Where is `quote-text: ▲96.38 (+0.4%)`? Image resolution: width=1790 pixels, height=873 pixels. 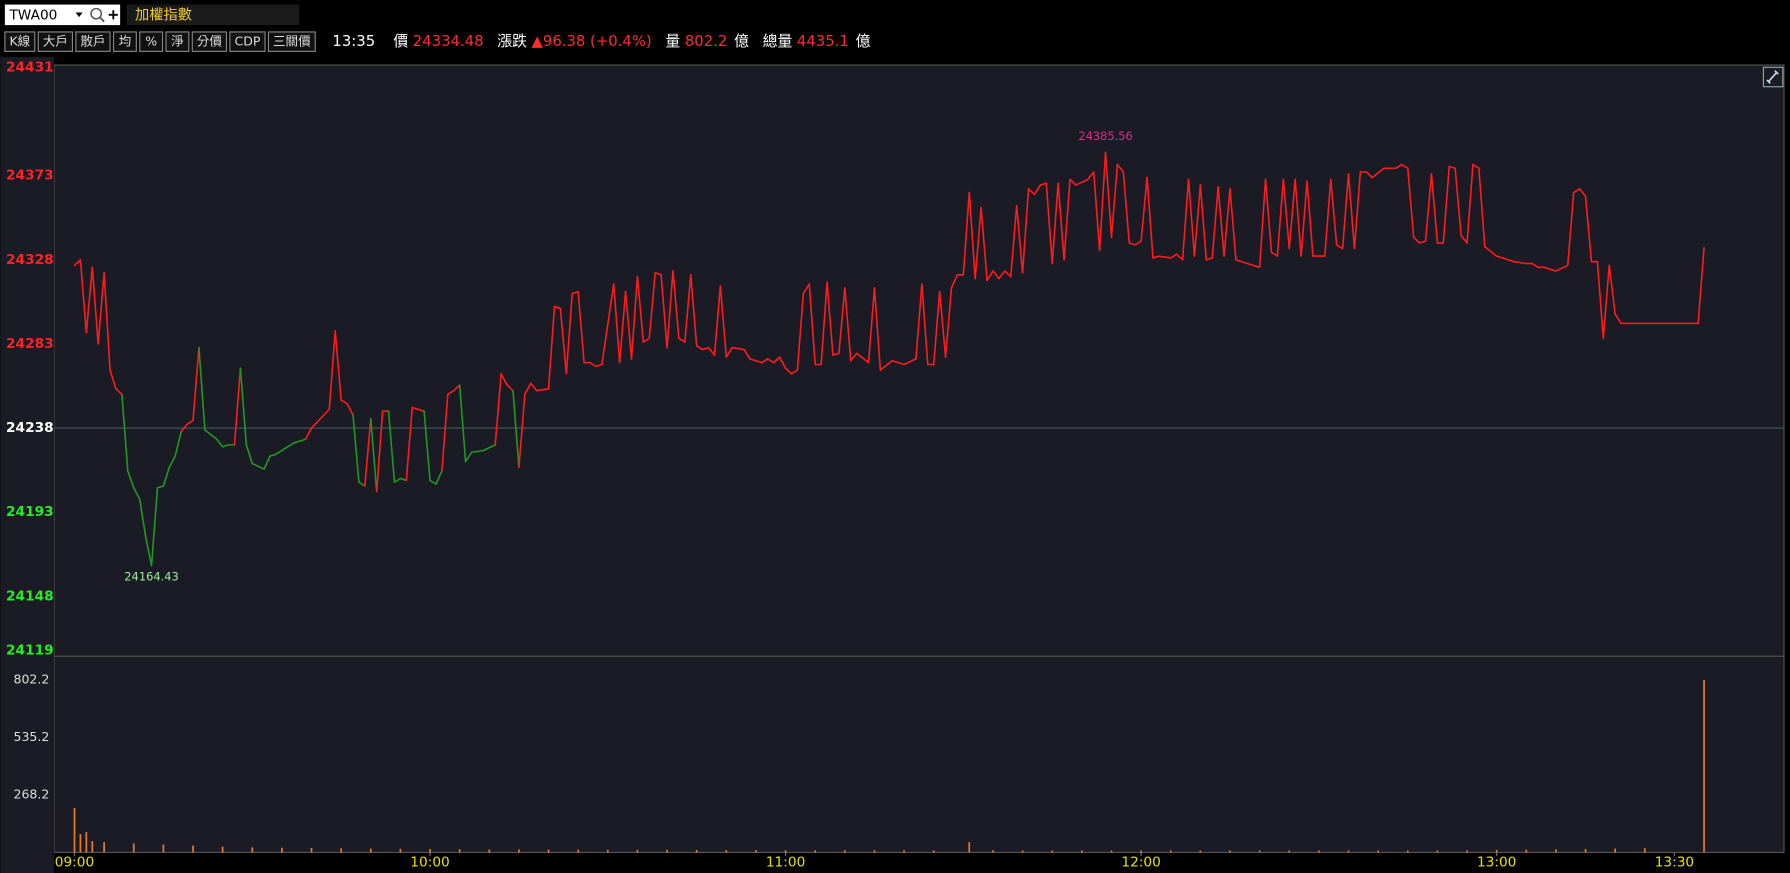 quote-text: ▲96.38 (+0.4%) is located at coordinates (591, 41).